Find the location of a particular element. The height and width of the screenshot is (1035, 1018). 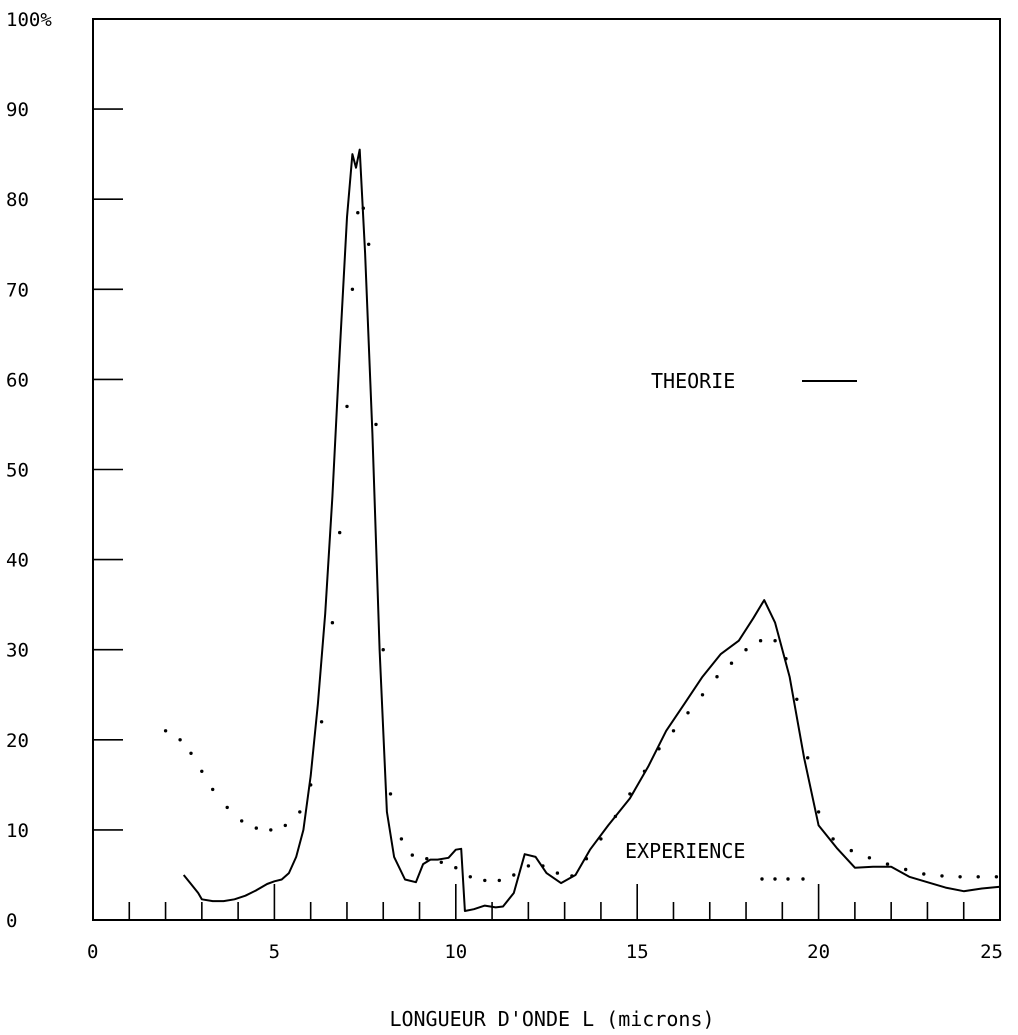

legend: THEORIE EXPERIENCE is located at coordinates (741, 625).